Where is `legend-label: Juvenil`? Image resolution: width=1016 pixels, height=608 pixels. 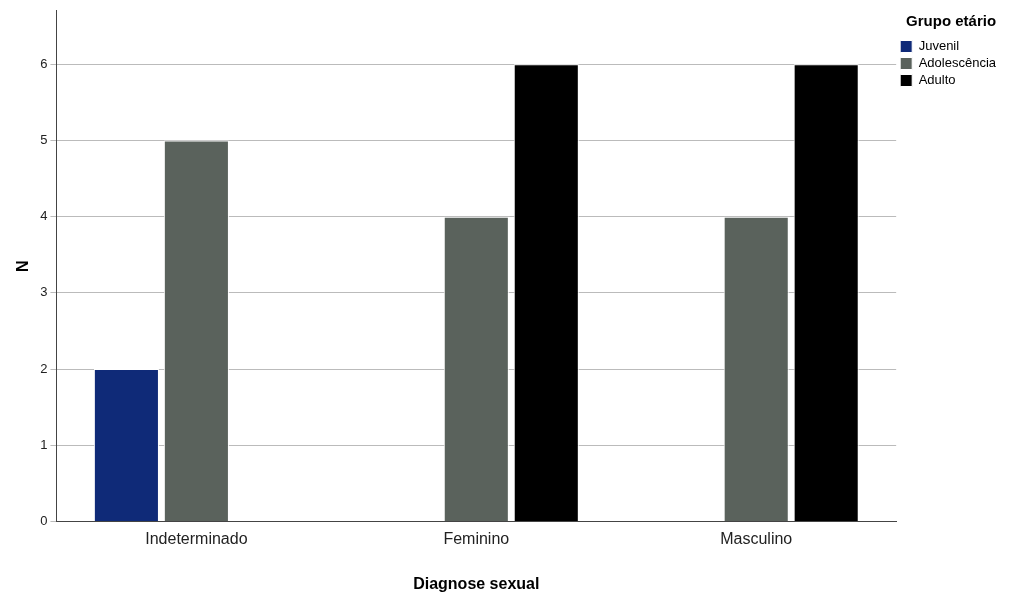 legend-label: Juvenil is located at coordinates (939, 46).